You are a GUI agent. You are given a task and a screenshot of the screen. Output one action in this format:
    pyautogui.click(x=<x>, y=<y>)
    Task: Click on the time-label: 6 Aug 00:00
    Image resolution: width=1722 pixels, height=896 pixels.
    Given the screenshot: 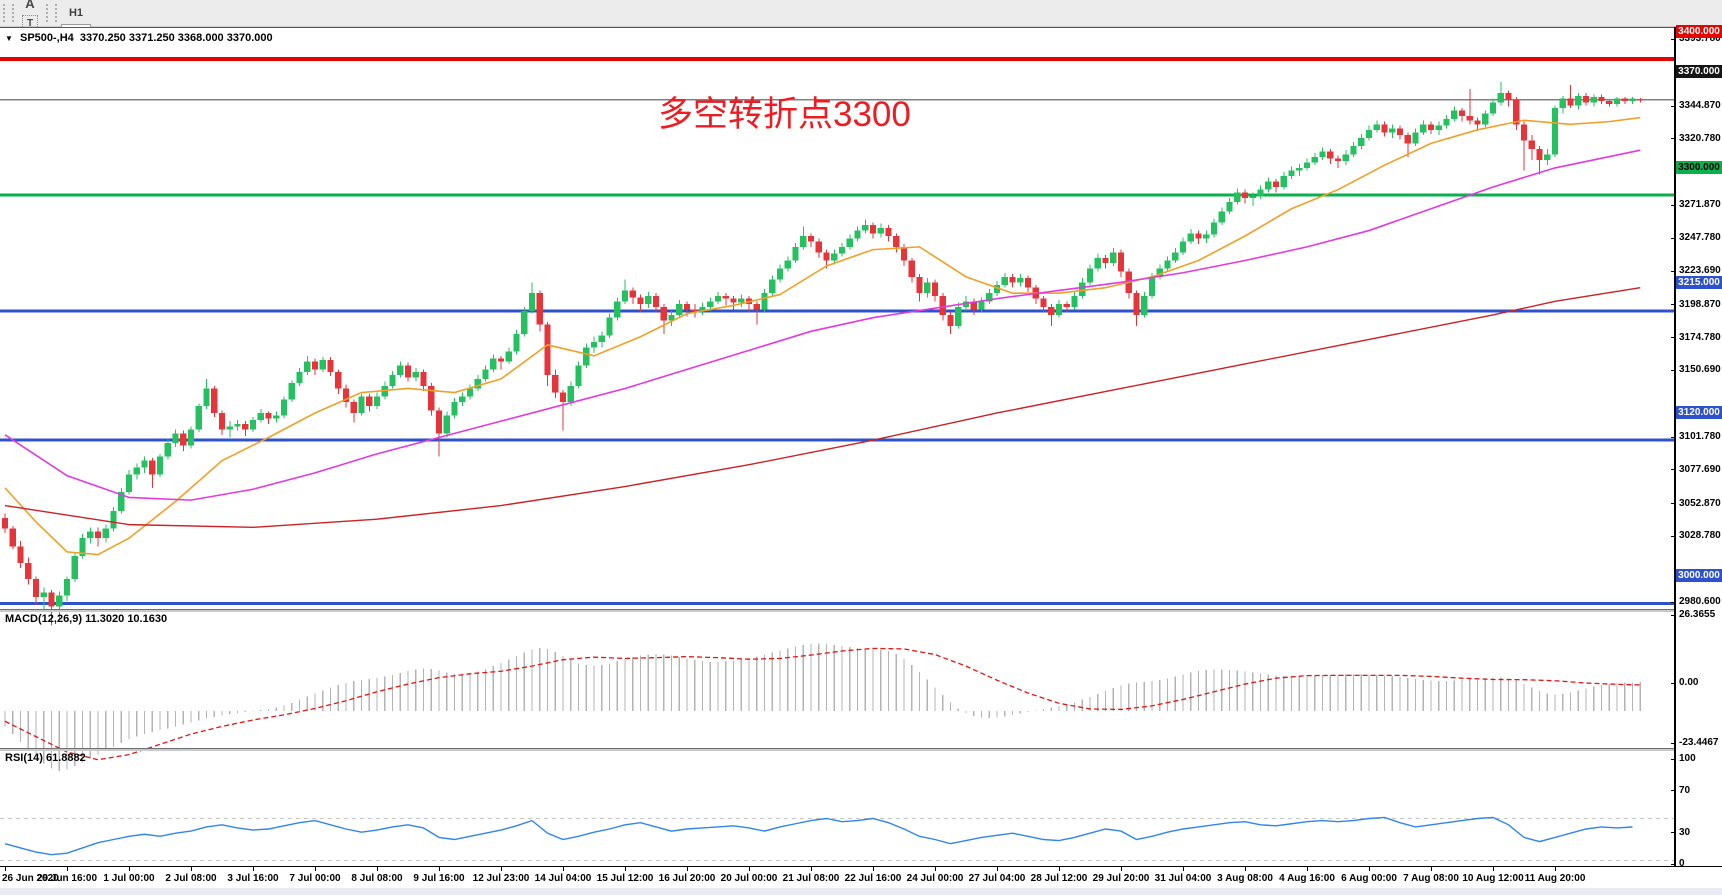 What is the action you would take?
    pyautogui.click(x=1369, y=878)
    